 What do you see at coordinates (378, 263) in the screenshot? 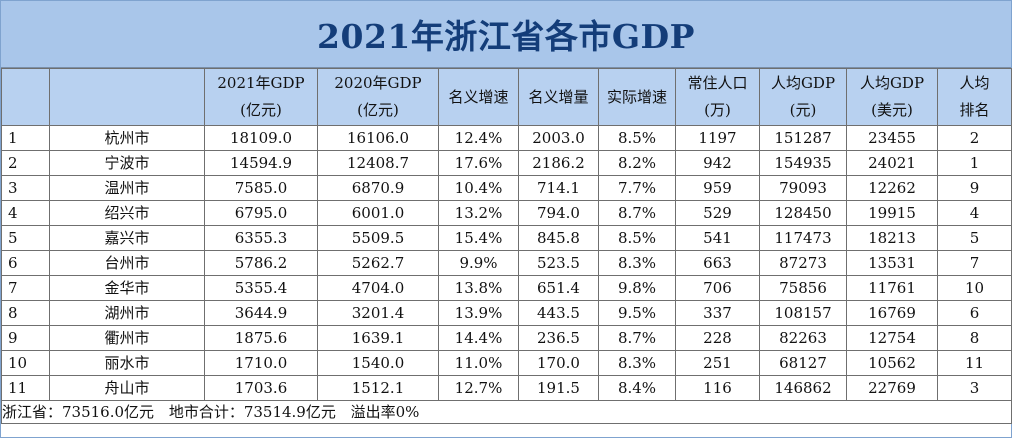
I see `cell-gdp-2020: 5262.7` at bounding box center [378, 263].